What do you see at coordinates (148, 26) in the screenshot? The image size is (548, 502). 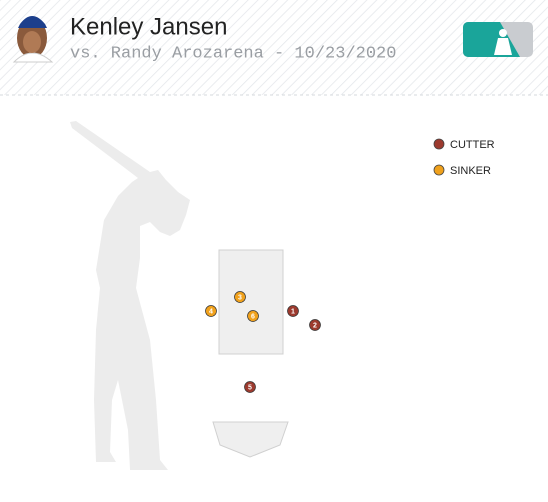 I see `title: Kenley Jansen` at bounding box center [148, 26].